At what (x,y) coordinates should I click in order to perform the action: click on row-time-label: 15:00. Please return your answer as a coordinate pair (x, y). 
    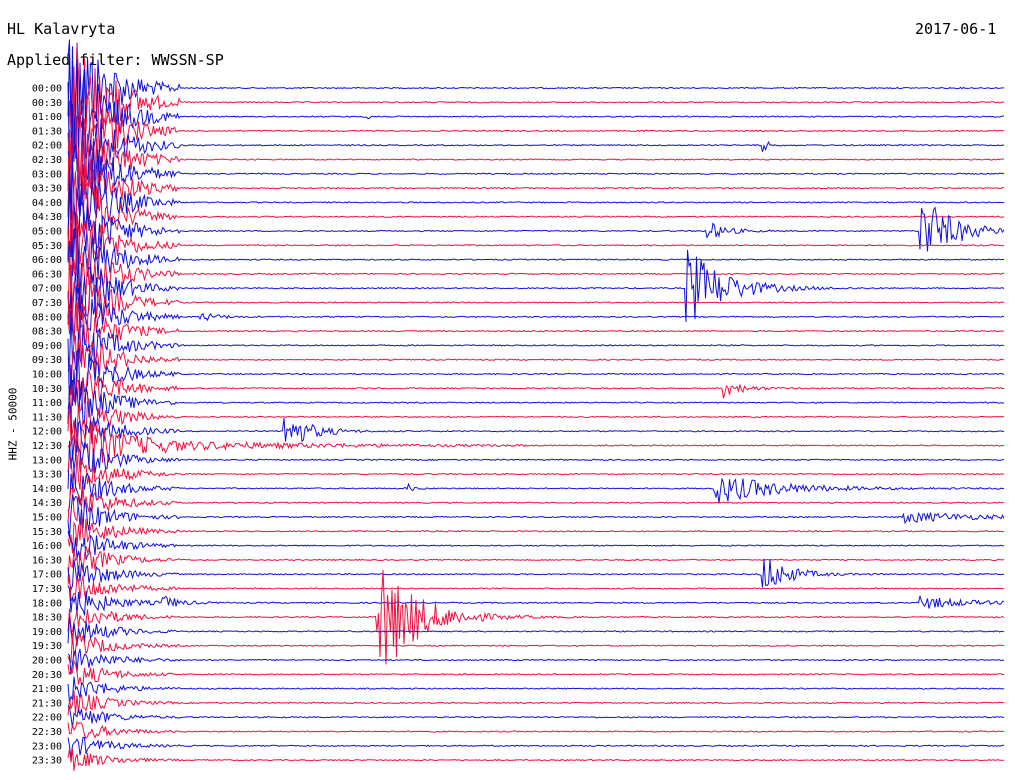
    Looking at the image, I should click on (47, 518).